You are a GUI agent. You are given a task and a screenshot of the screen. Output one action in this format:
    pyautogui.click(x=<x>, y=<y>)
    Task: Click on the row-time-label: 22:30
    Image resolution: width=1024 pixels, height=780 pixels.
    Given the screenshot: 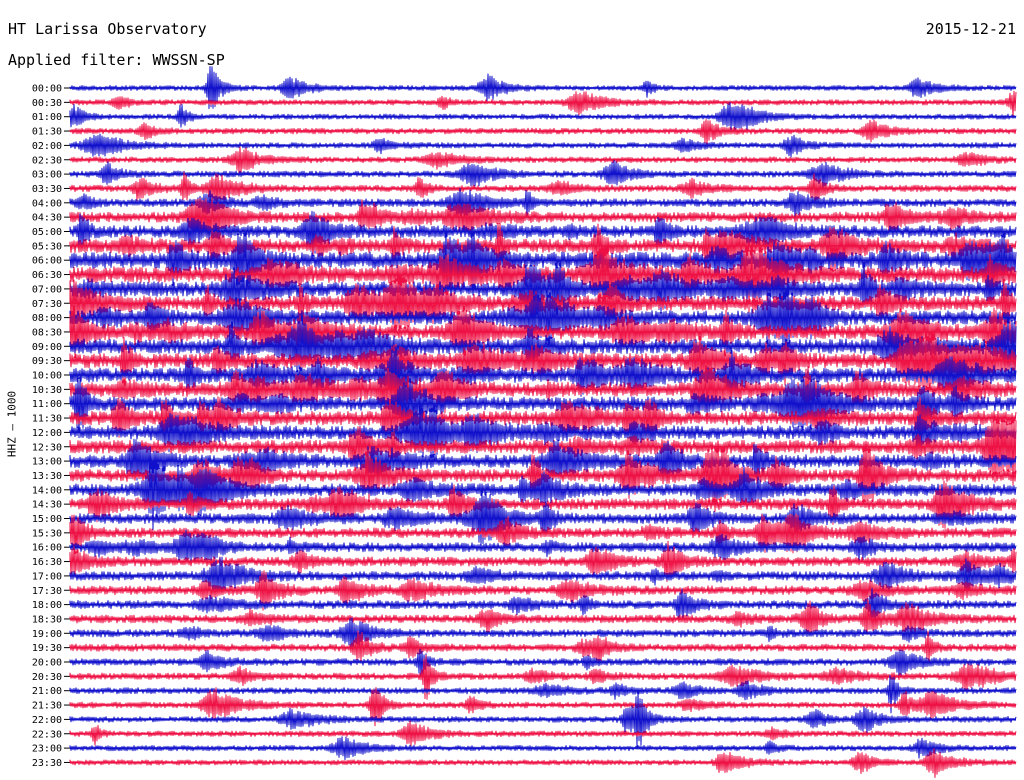 What is the action you would take?
    pyautogui.click(x=47, y=734)
    